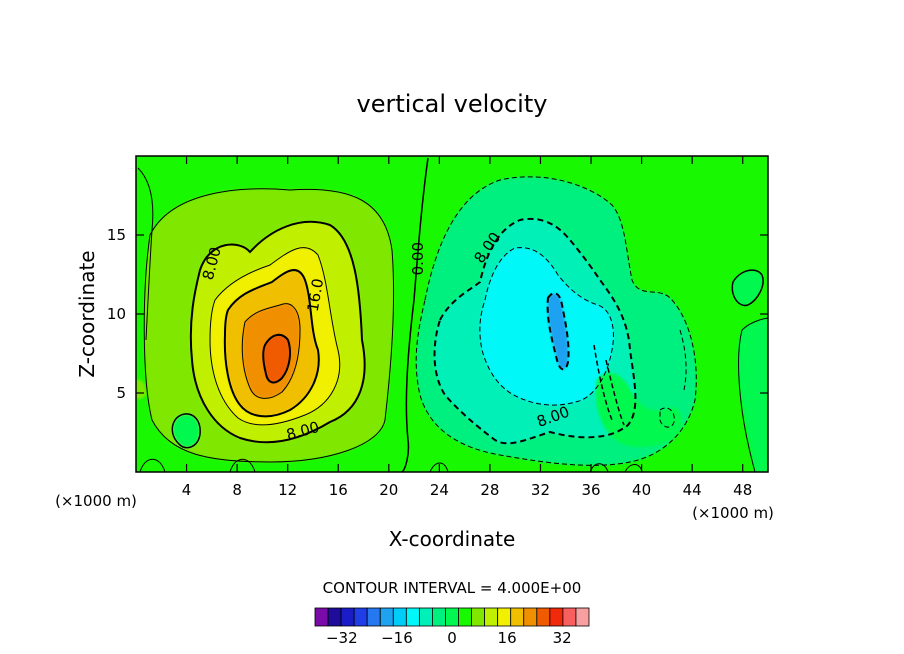 This screenshot has width=904, height=654. I want to click on contour-12-neg, so click(546, 326).